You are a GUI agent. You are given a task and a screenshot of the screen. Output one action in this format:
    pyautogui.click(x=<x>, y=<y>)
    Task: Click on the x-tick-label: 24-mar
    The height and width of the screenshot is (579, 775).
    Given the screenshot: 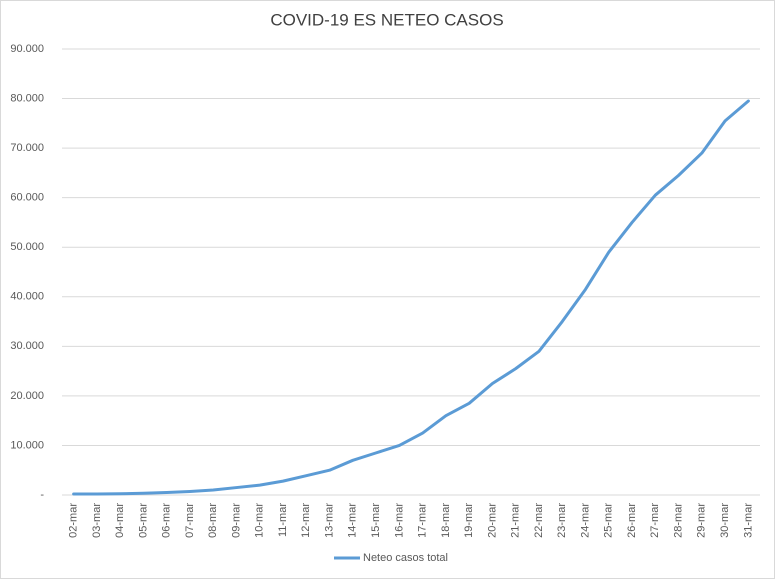 What is the action you would take?
    pyautogui.click(x=585, y=520)
    